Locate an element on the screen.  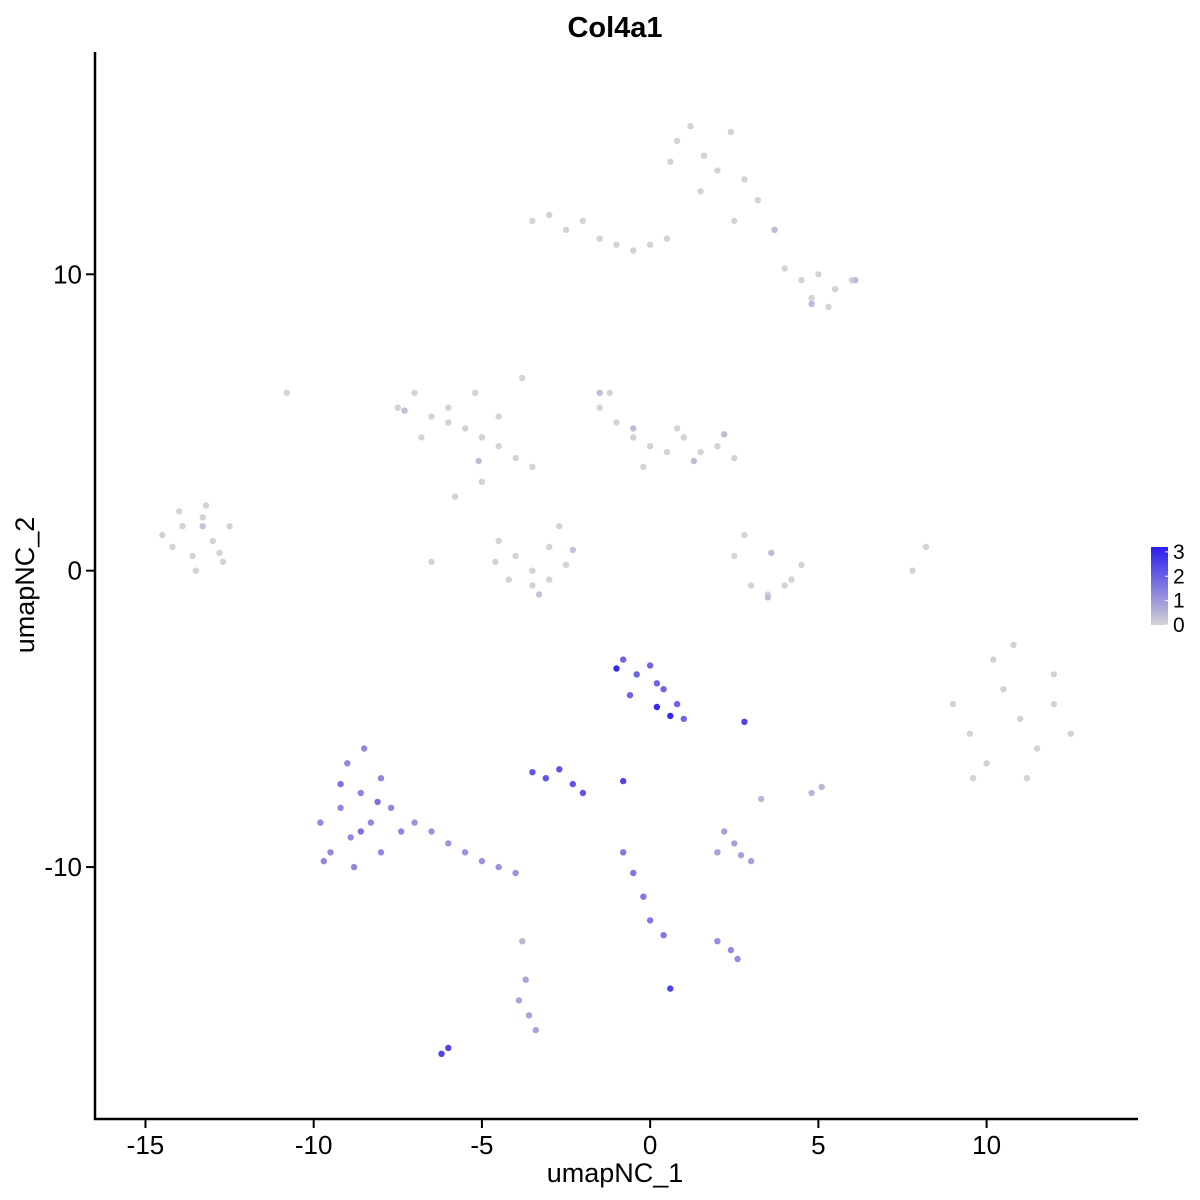
y-tick-label: 10 is located at coordinates (67, 274).